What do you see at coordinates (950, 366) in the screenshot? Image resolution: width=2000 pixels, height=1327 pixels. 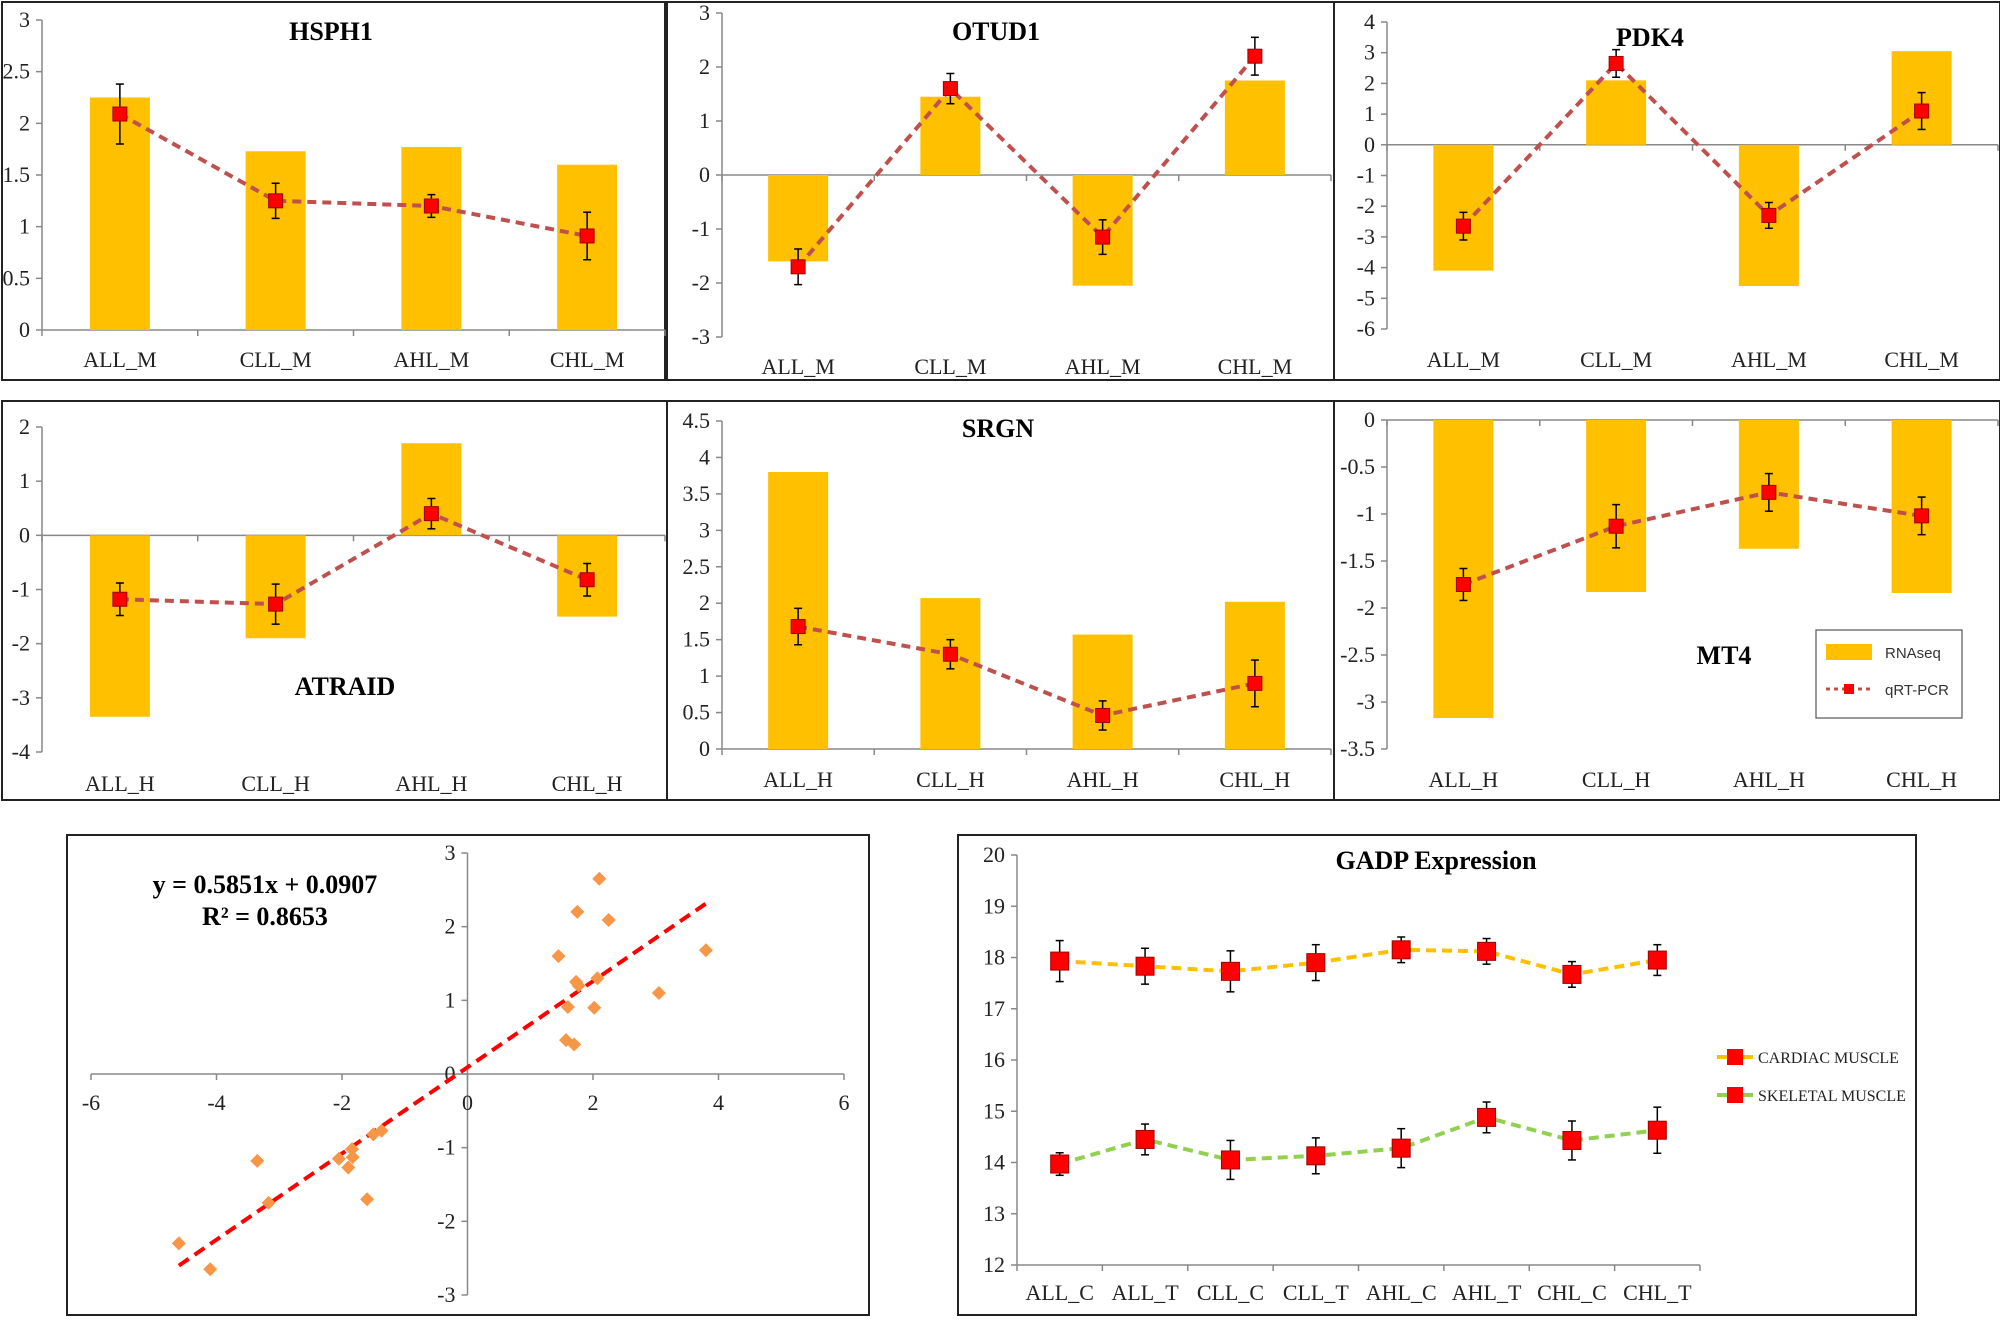 I see `x-tick-label: CLL_M` at bounding box center [950, 366].